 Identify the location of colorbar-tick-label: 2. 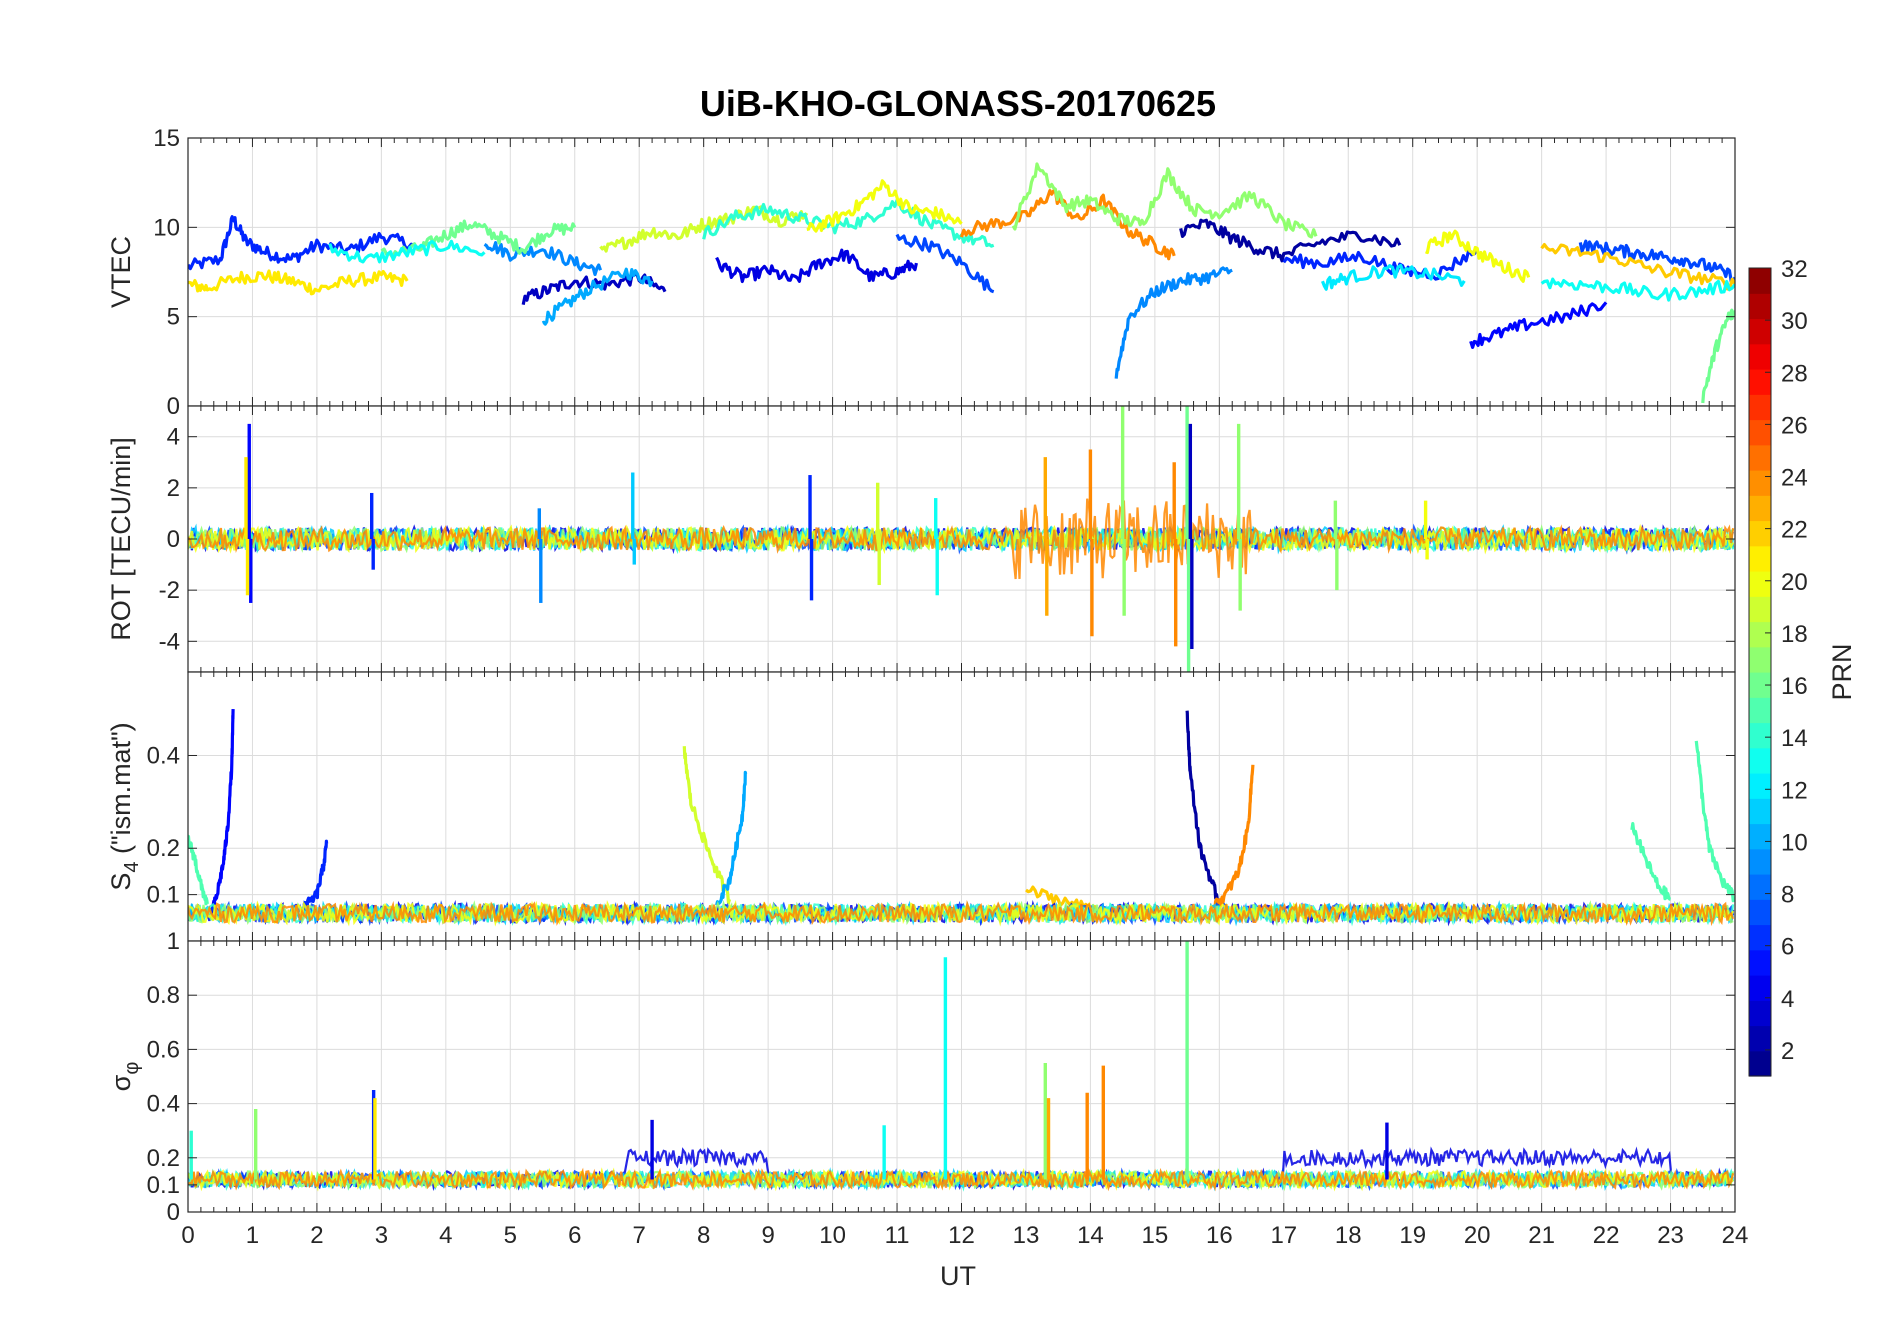
(1787, 1051).